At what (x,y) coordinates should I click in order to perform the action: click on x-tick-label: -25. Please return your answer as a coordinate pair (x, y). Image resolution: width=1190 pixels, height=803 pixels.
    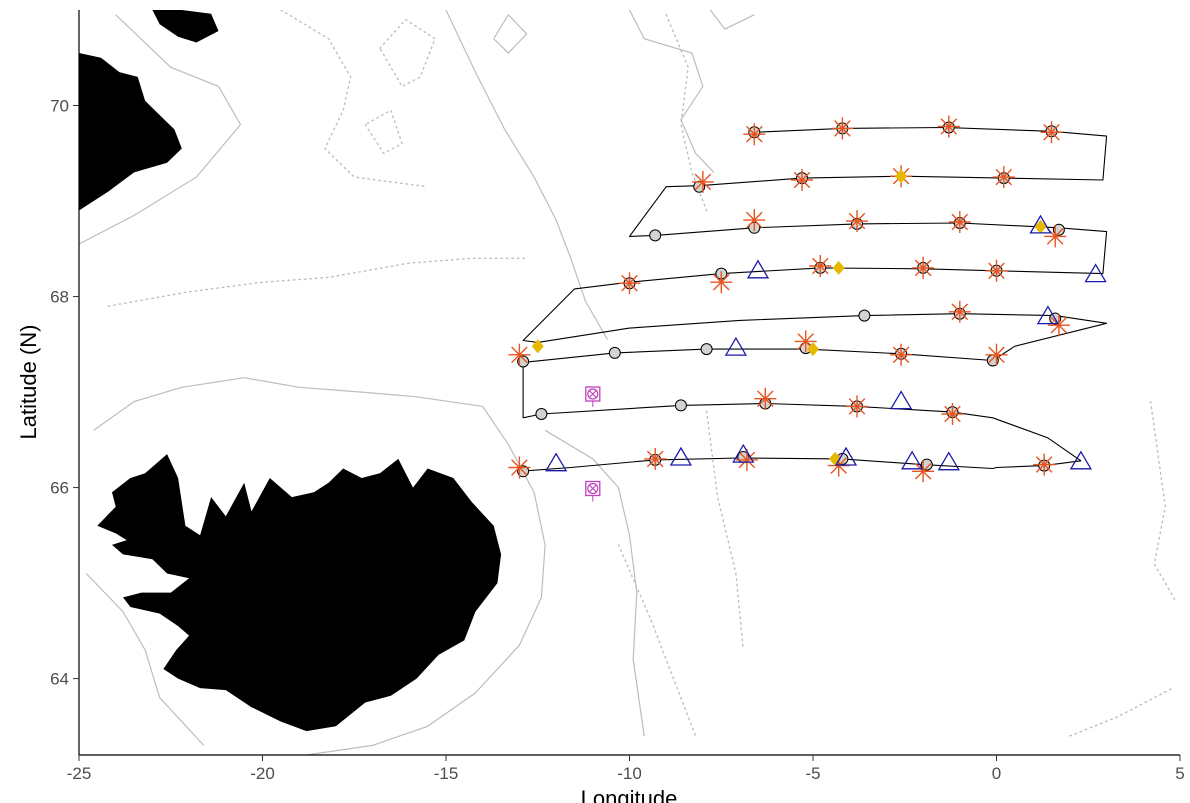
    Looking at the image, I should click on (79, 773).